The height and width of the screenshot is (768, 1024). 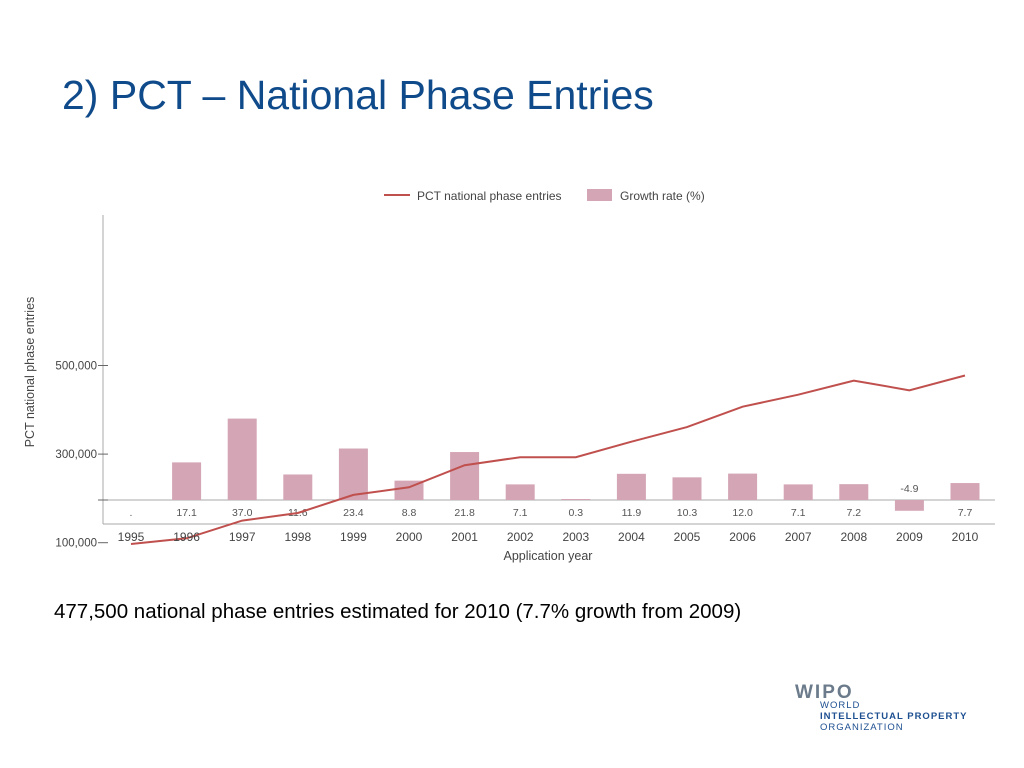 I want to click on x-tick-label: 2006, so click(x=742, y=537).